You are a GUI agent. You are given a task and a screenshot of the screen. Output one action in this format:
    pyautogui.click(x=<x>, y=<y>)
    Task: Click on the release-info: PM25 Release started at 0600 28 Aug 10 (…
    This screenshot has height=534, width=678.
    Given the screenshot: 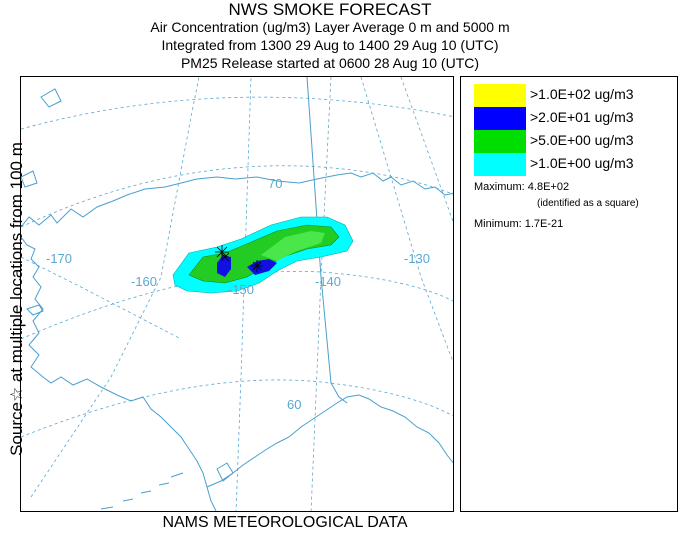 What is the action you would take?
    pyautogui.click(x=330, y=63)
    